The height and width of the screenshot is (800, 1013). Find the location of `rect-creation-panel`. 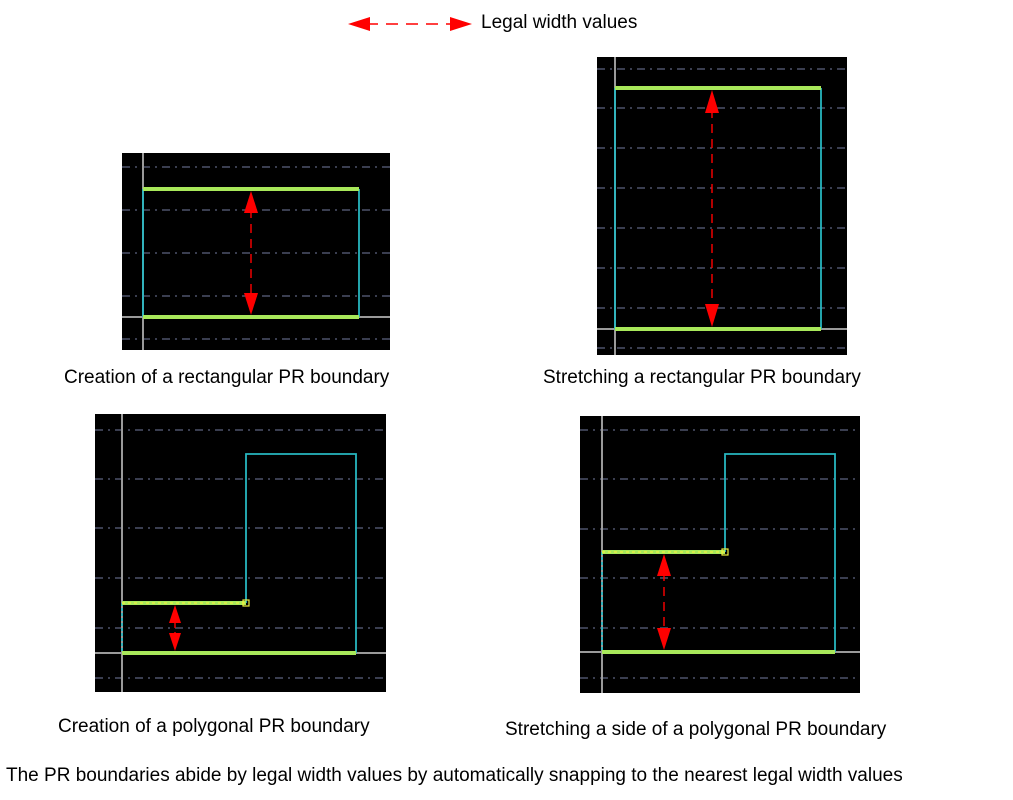

rect-creation-panel is located at coordinates (256, 251).